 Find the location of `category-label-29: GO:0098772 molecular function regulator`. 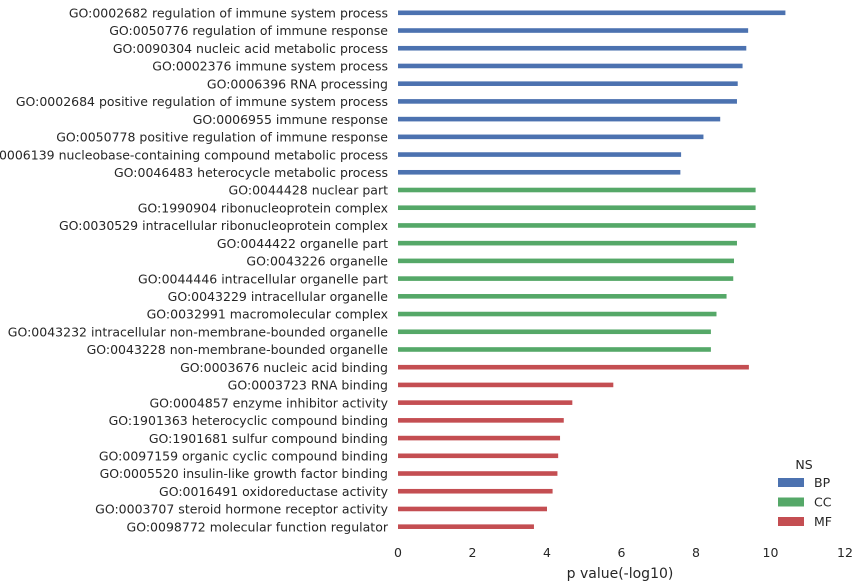

category-label-29: GO:0098772 molecular function regulator is located at coordinates (258, 526).